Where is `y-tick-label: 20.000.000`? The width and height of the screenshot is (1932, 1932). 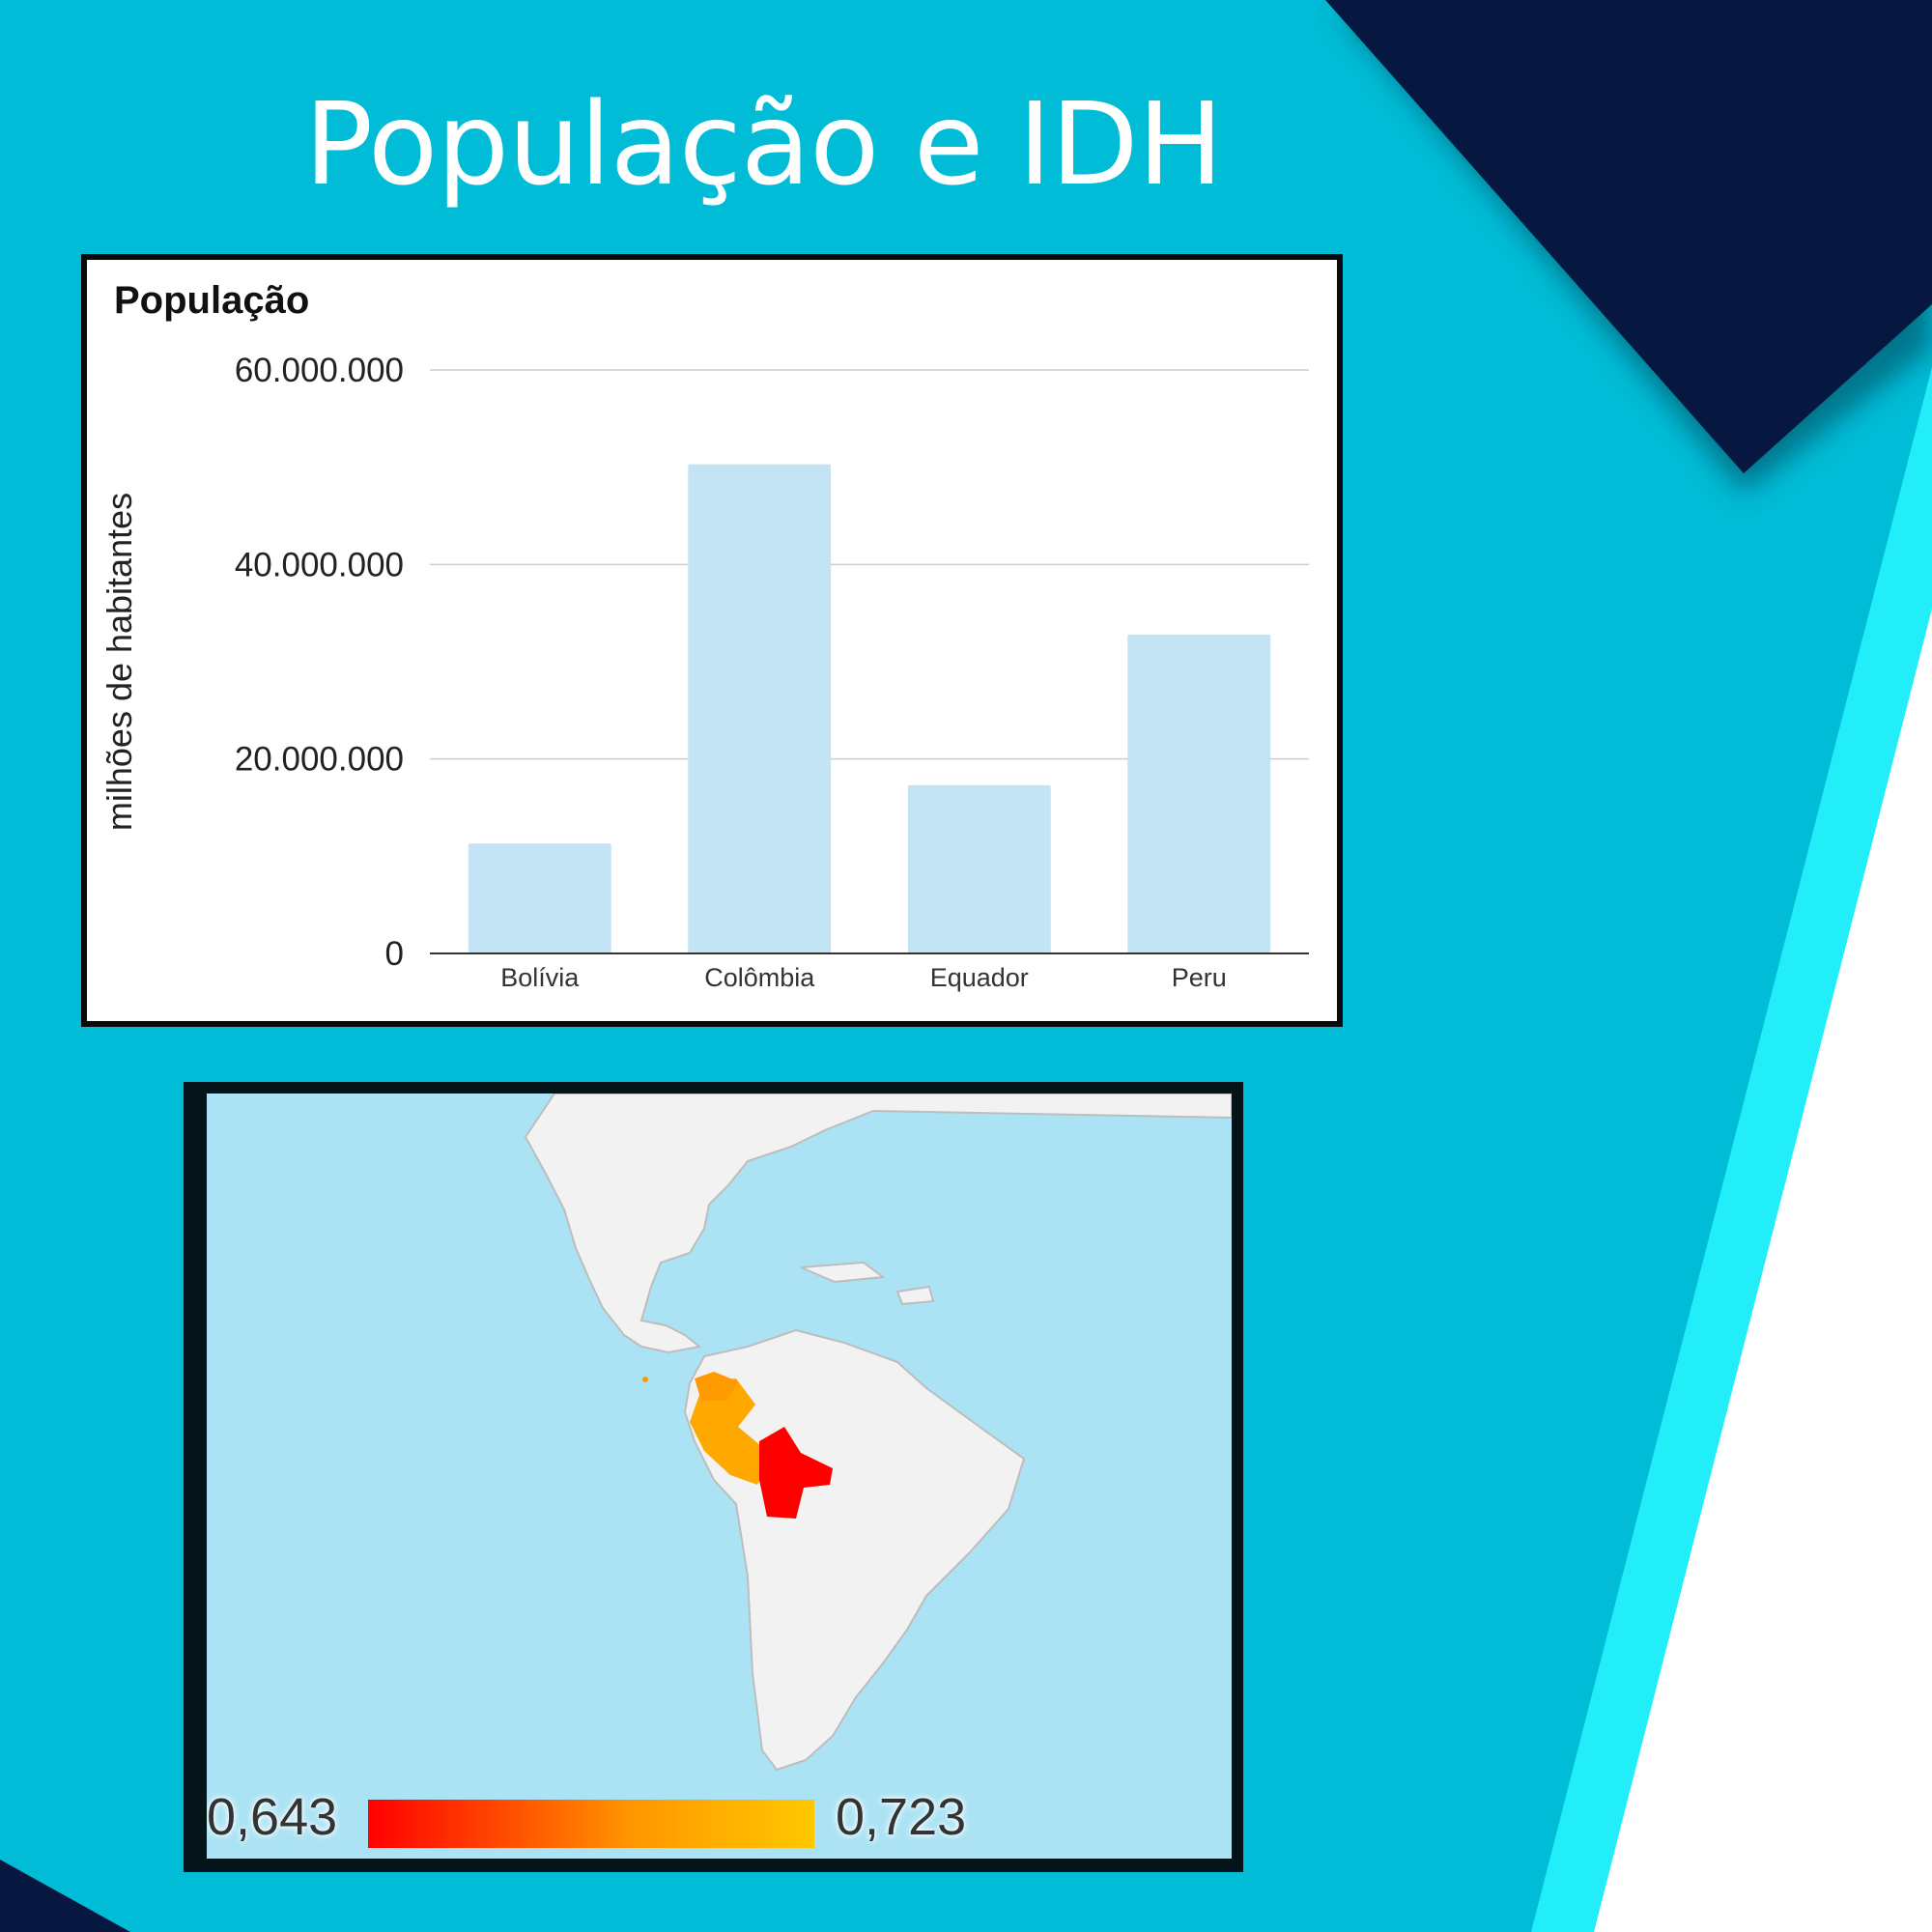 y-tick-label: 20.000.000 is located at coordinates (319, 760).